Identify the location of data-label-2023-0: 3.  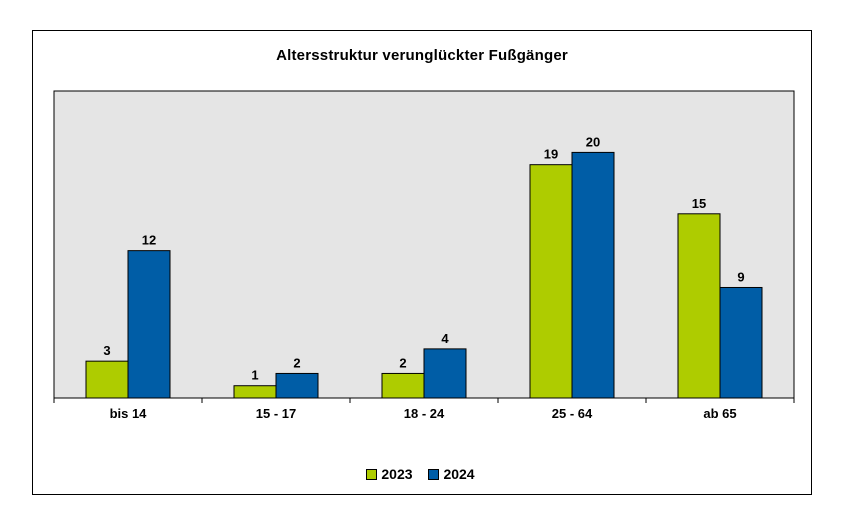
(106, 350).